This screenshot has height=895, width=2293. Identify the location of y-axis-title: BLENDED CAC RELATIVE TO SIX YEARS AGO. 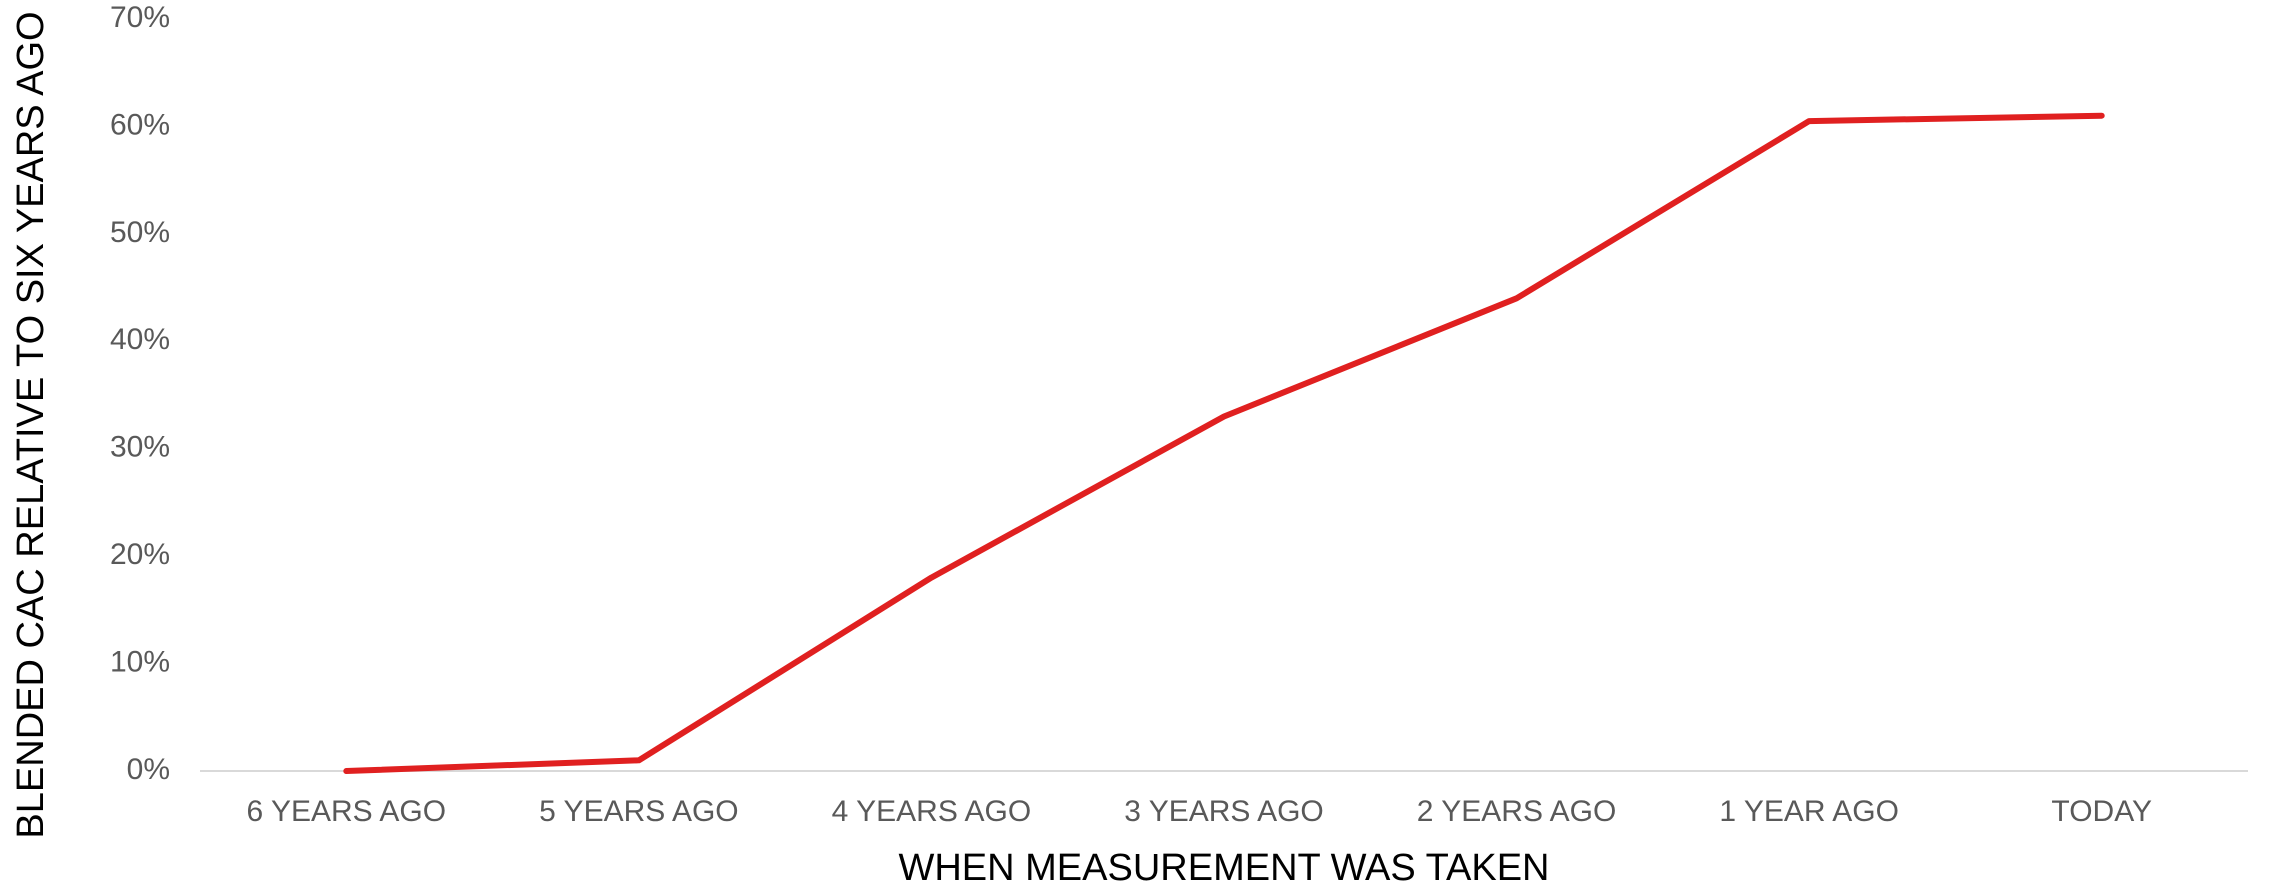
(31, 424).